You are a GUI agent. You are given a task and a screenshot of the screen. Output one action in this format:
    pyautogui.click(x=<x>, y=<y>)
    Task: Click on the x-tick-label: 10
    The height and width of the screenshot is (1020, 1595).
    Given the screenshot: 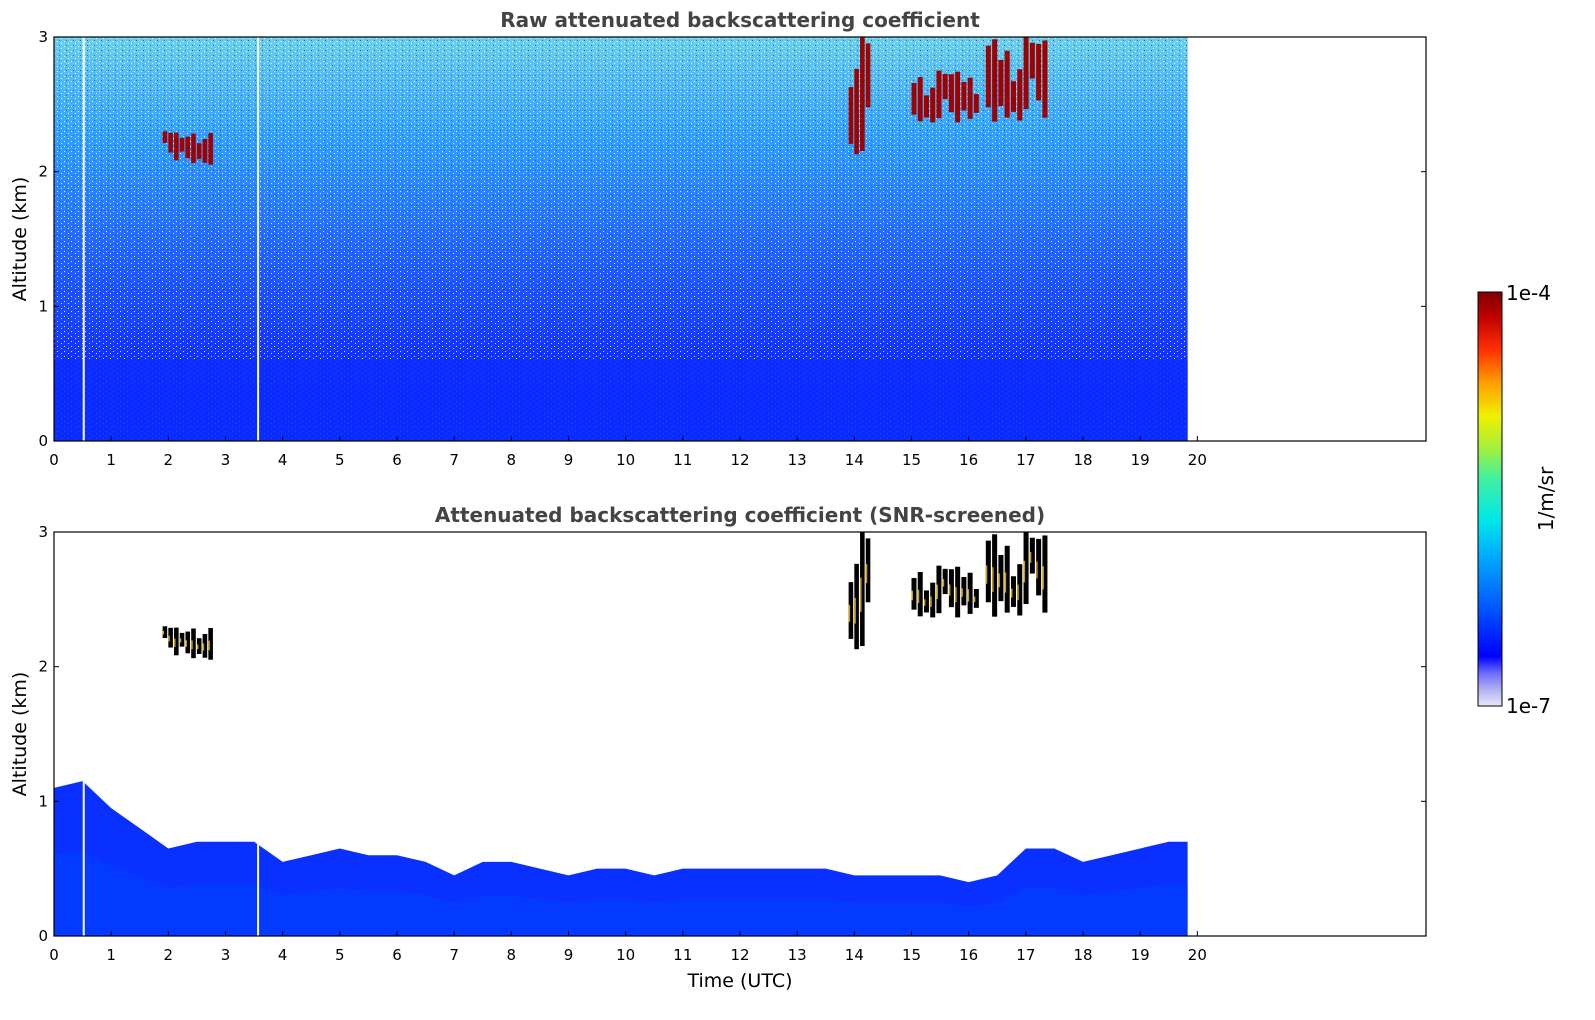 What is the action you would take?
    pyautogui.click(x=625, y=955)
    